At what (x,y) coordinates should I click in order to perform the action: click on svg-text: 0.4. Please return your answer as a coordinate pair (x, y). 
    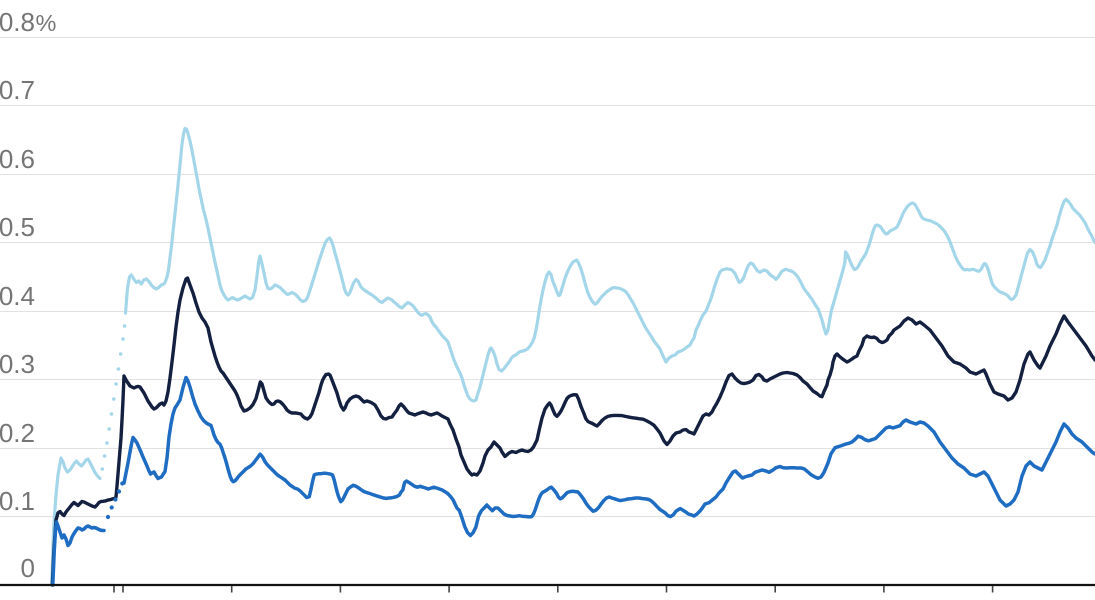
    Looking at the image, I should click on (17, 296).